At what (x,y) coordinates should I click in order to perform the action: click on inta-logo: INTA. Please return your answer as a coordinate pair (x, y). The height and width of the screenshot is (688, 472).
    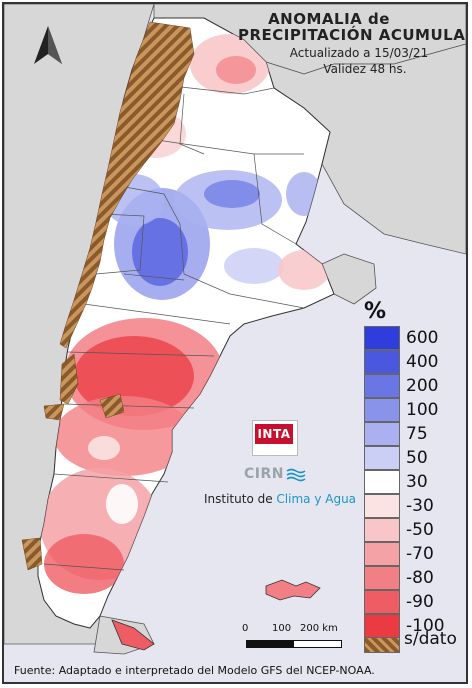
    Looking at the image, I should click on (274, 434).